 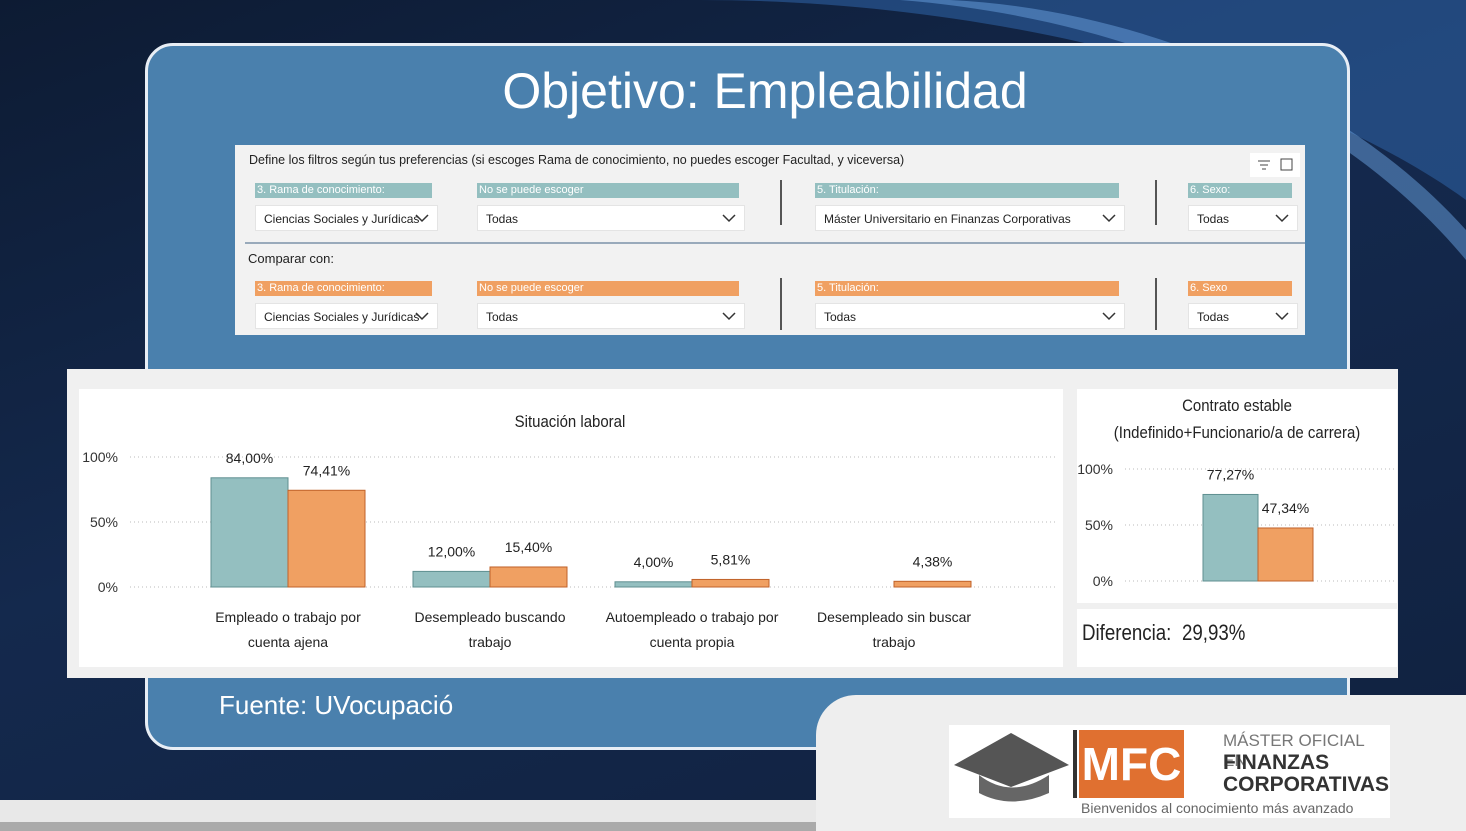 I want to click on x-tick-label: Empleado o trabajo por cuenta ajena, so click(x=288, y=629).